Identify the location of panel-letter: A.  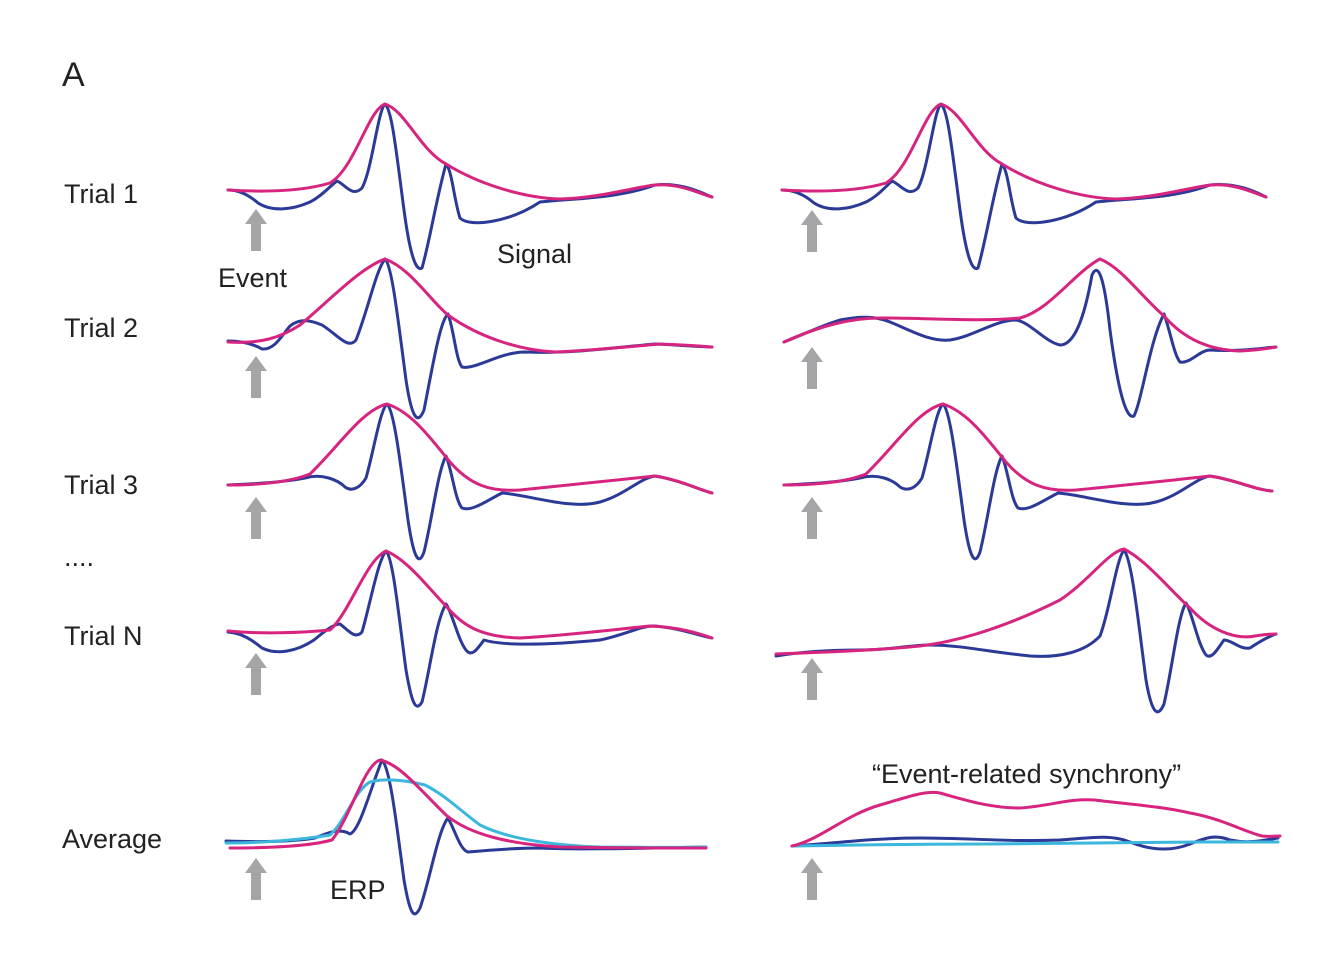
(73, 75).